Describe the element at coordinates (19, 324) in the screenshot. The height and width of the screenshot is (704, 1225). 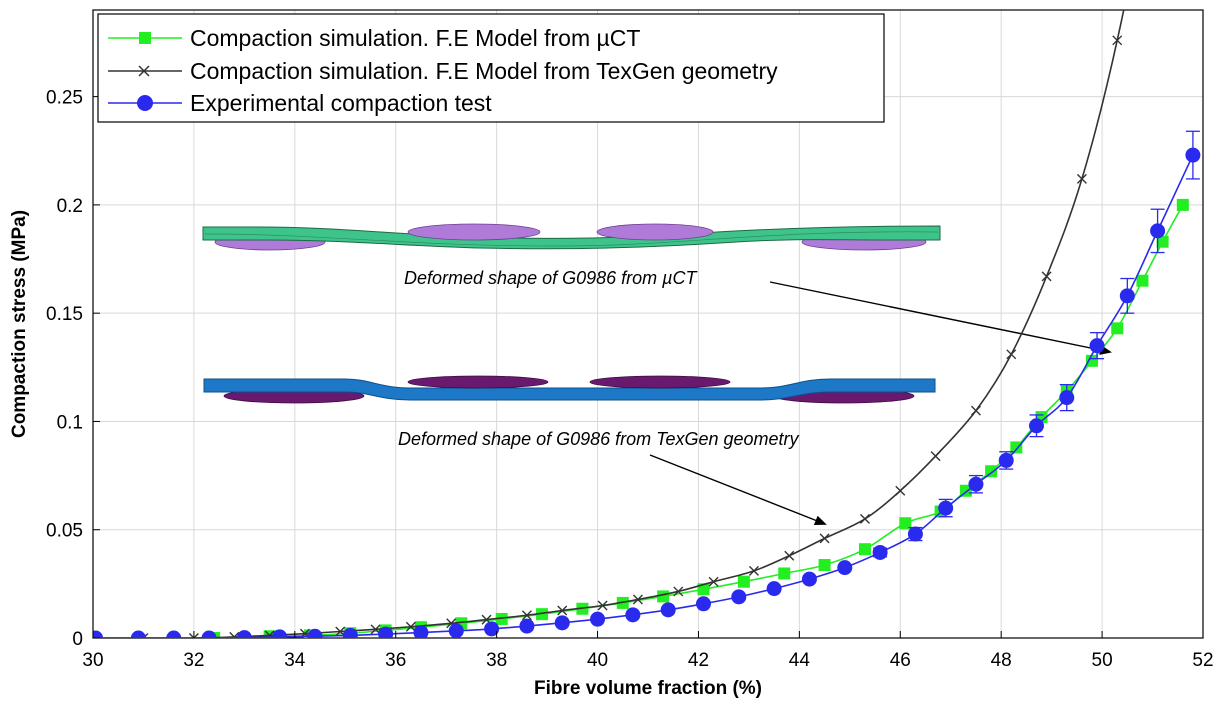
I see `y-axis-label: Compaction stress (MPa)` at that location.